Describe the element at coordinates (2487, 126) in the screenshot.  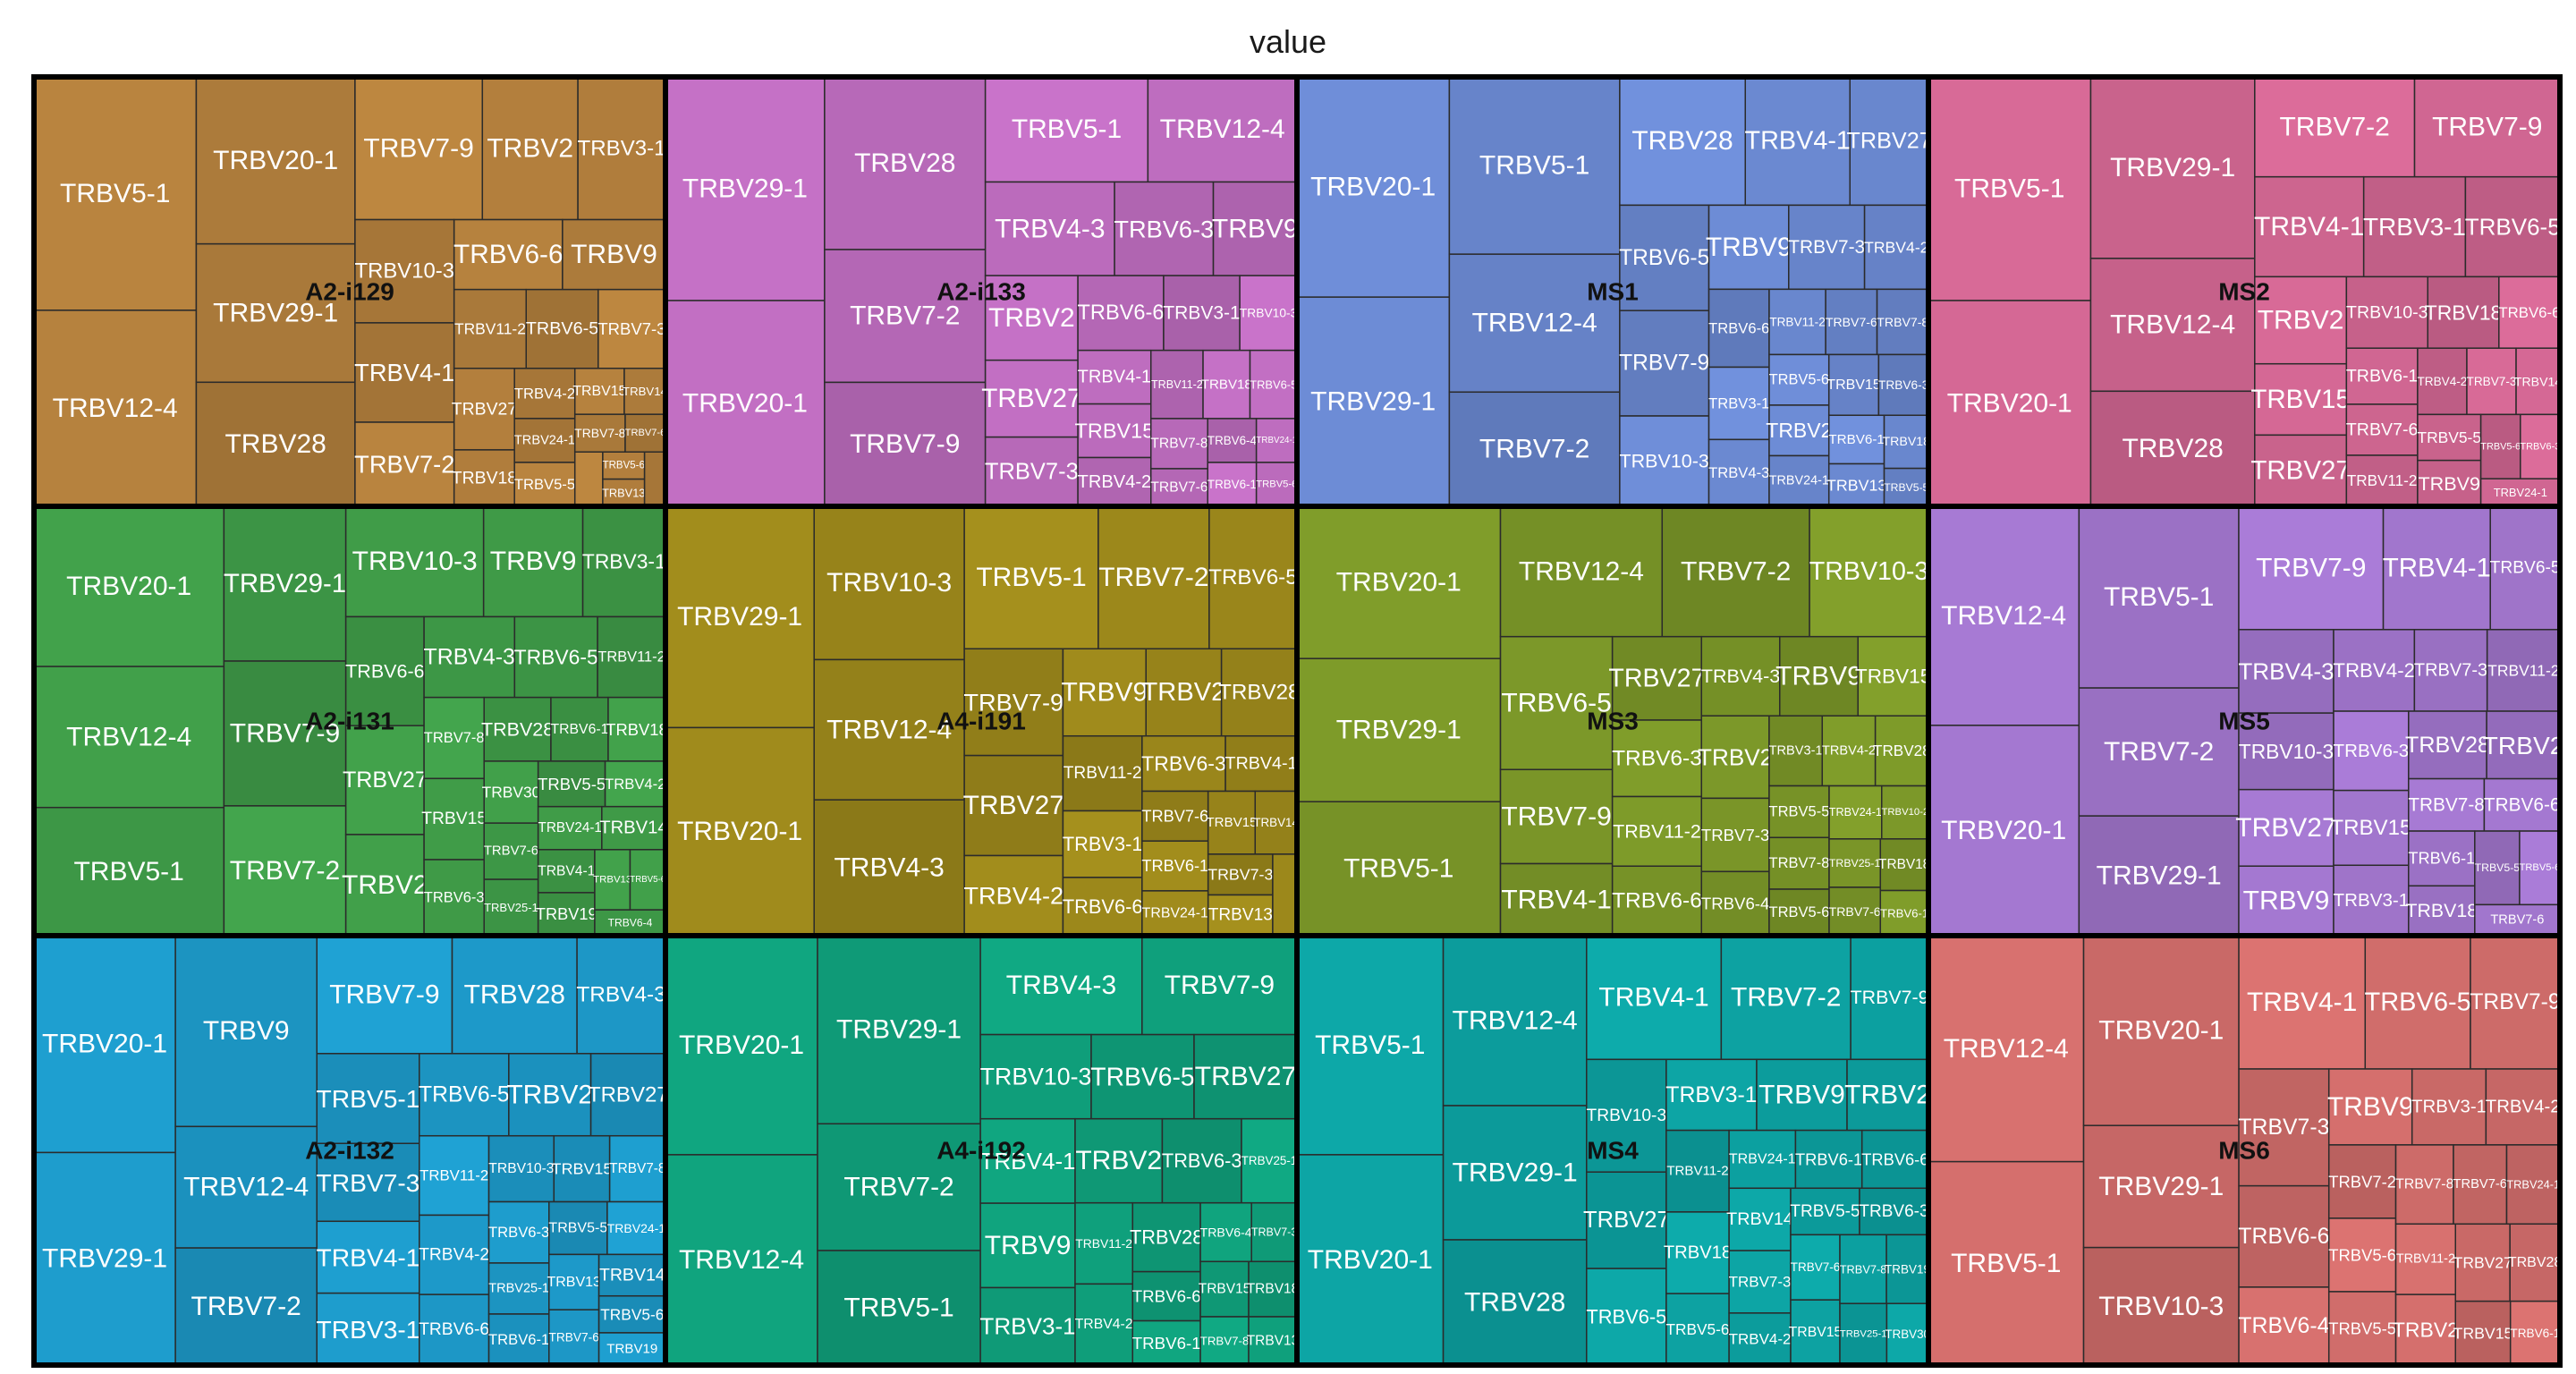
I see `tile-label: TRBV7-9` at that location.